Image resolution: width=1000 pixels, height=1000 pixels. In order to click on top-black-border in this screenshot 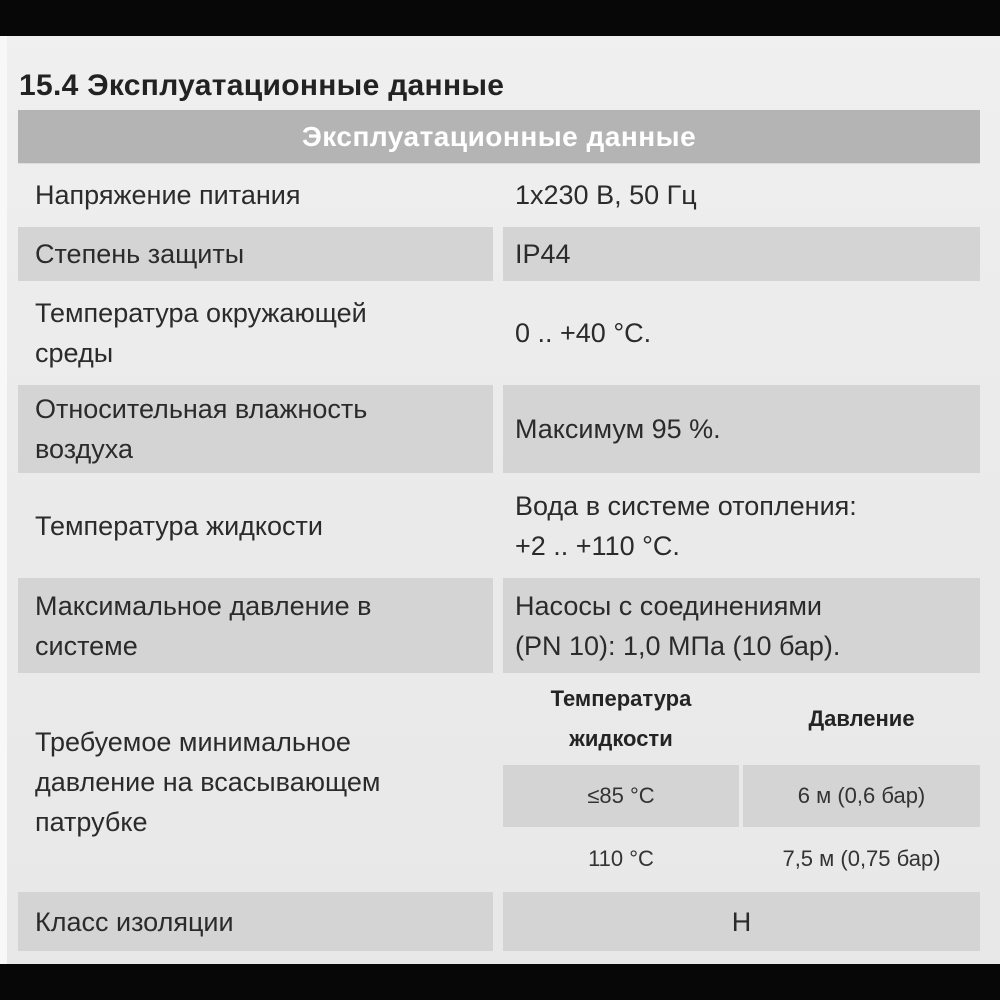, I will do `click(500, 18)`.